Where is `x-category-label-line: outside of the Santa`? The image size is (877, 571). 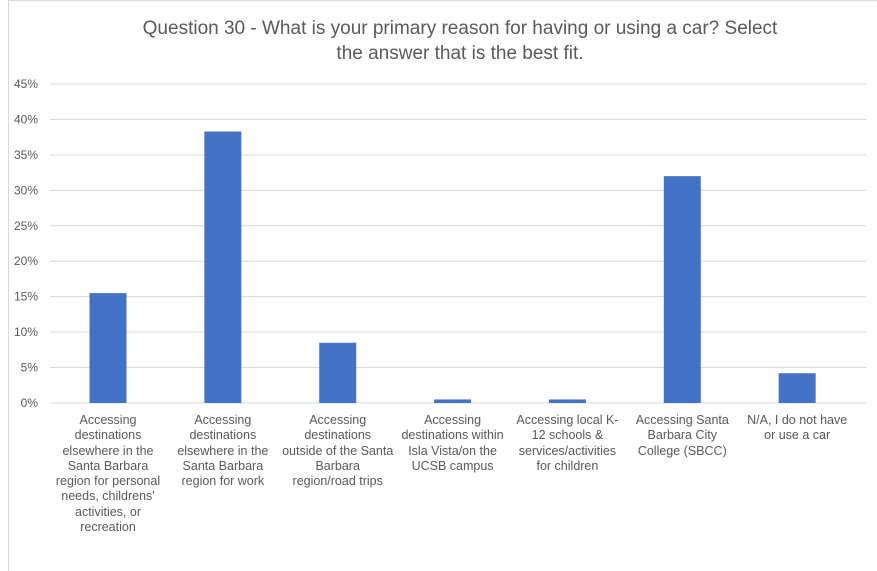 x-category-label-line: outside of the Santa is located at coordinates (338, 450).